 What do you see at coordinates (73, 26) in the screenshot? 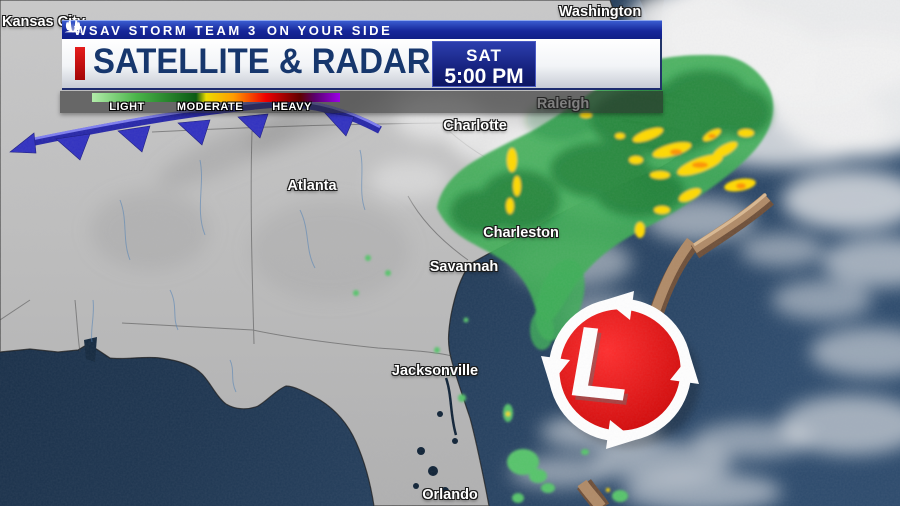
I see `nbc-peacock-icon` at bounding box center [73, 26].